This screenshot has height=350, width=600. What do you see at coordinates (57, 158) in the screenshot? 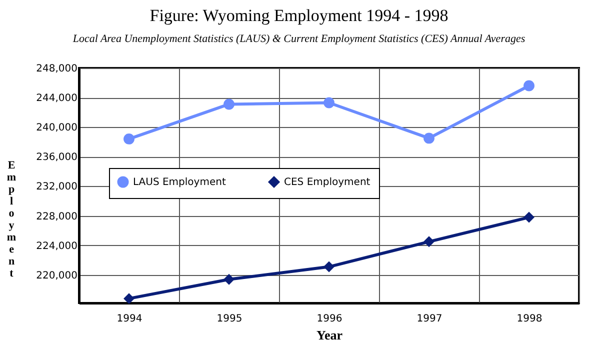
I see `y-tick-label: 236,000` at bounding box center [57, 158].